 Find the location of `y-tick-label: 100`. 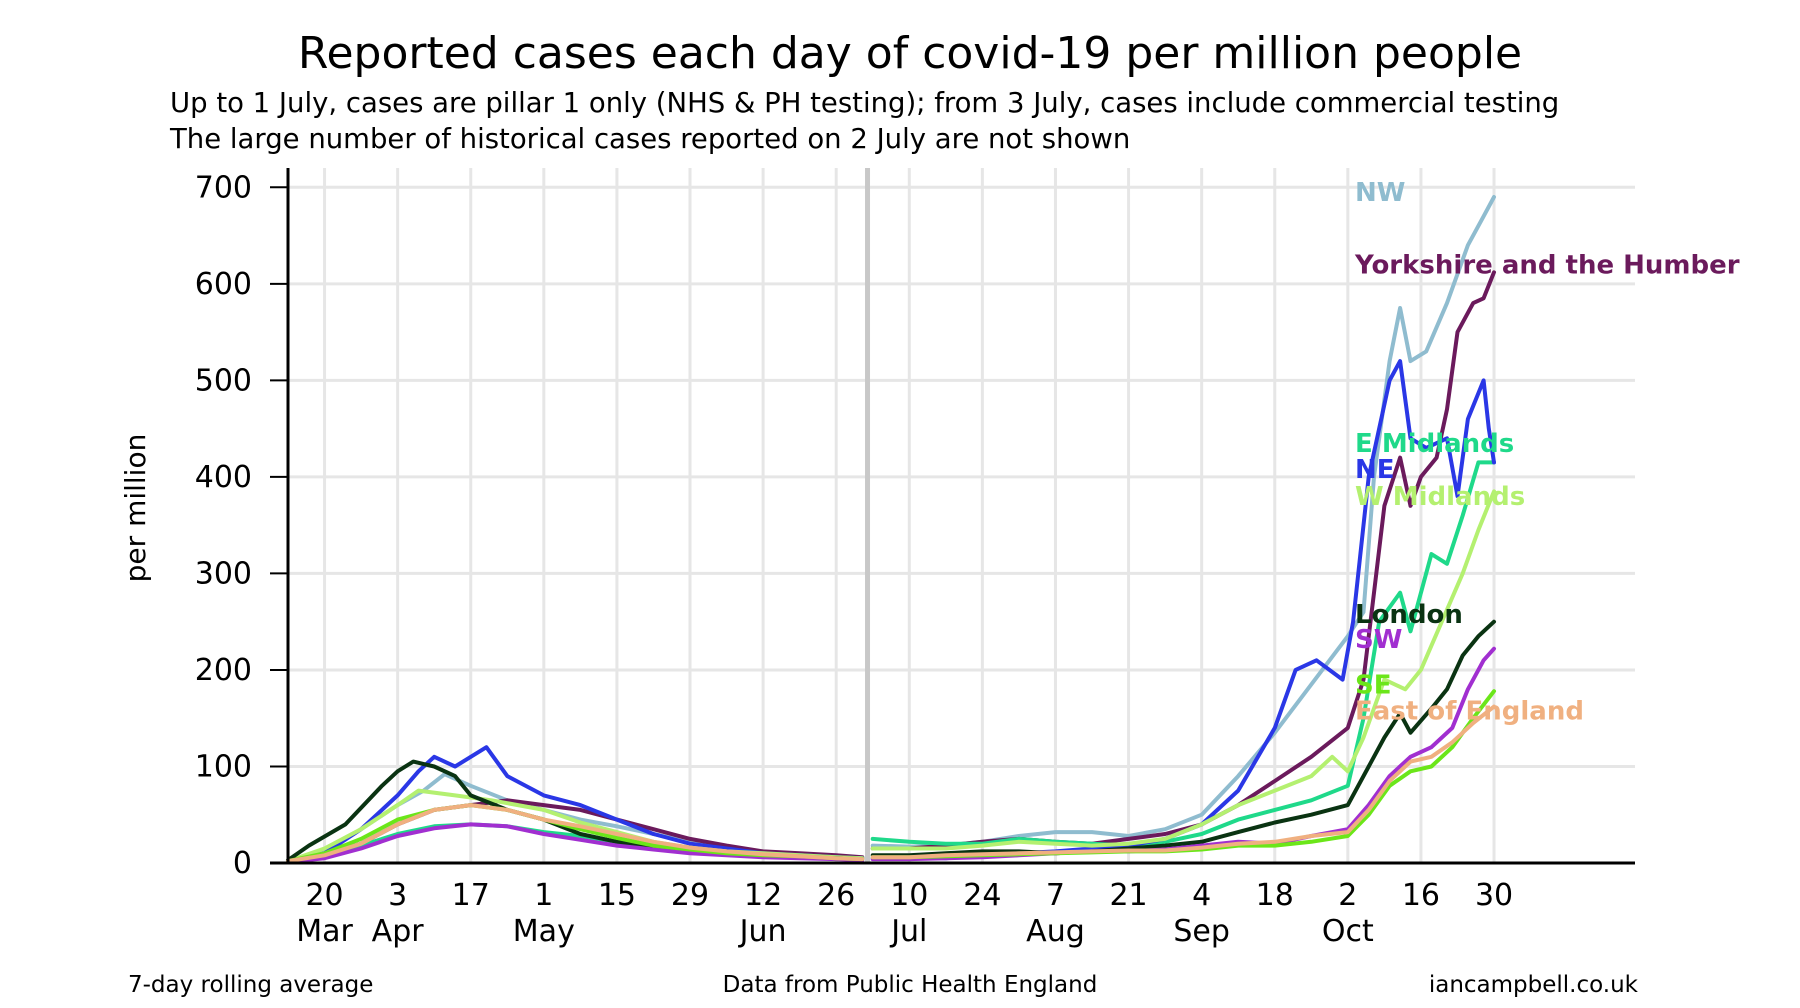

y-tick-label: 100 is located at coordinates (223, 766).